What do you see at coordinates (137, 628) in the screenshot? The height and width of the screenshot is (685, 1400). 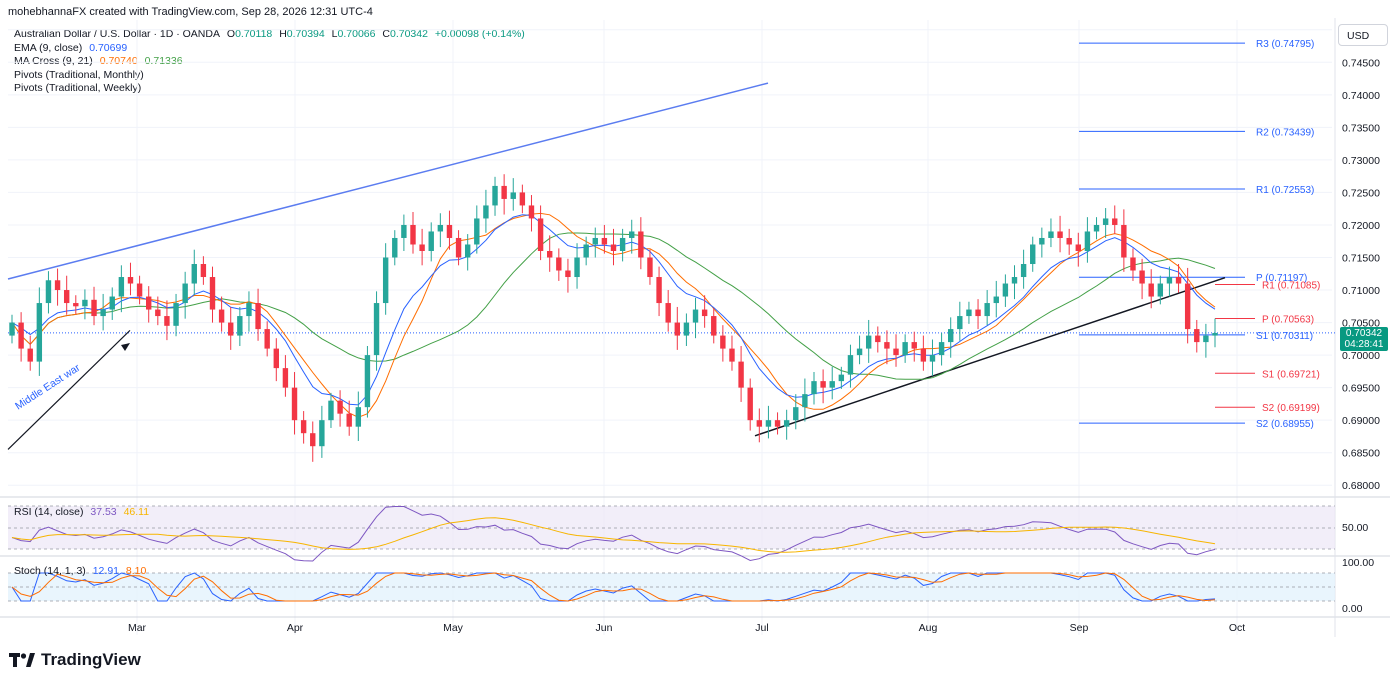 I see `x-tick-label: Mar` at bounding box center [137, 628].